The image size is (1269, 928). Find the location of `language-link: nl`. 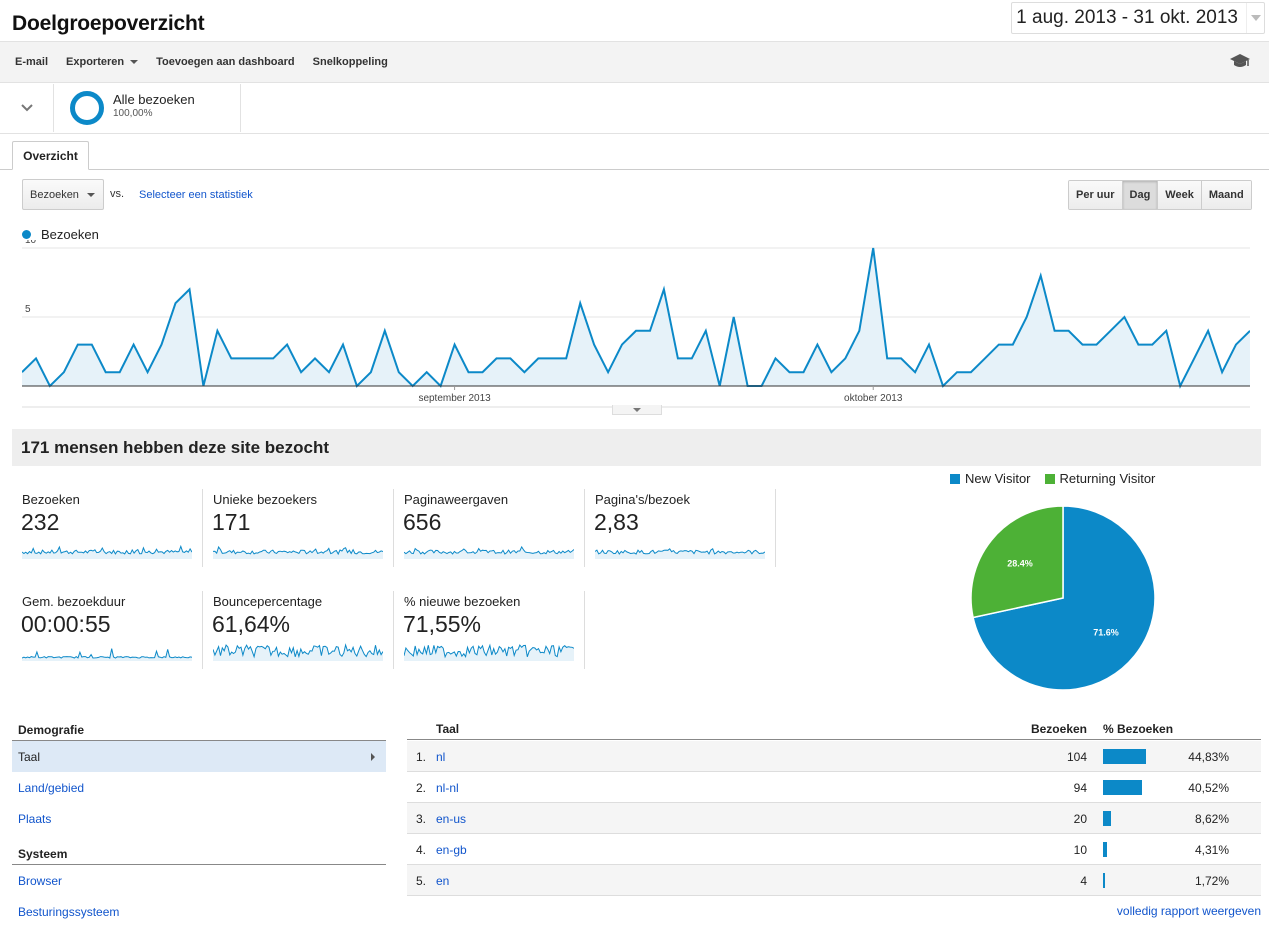

language-link: nl is located at coordinates (441, 757).